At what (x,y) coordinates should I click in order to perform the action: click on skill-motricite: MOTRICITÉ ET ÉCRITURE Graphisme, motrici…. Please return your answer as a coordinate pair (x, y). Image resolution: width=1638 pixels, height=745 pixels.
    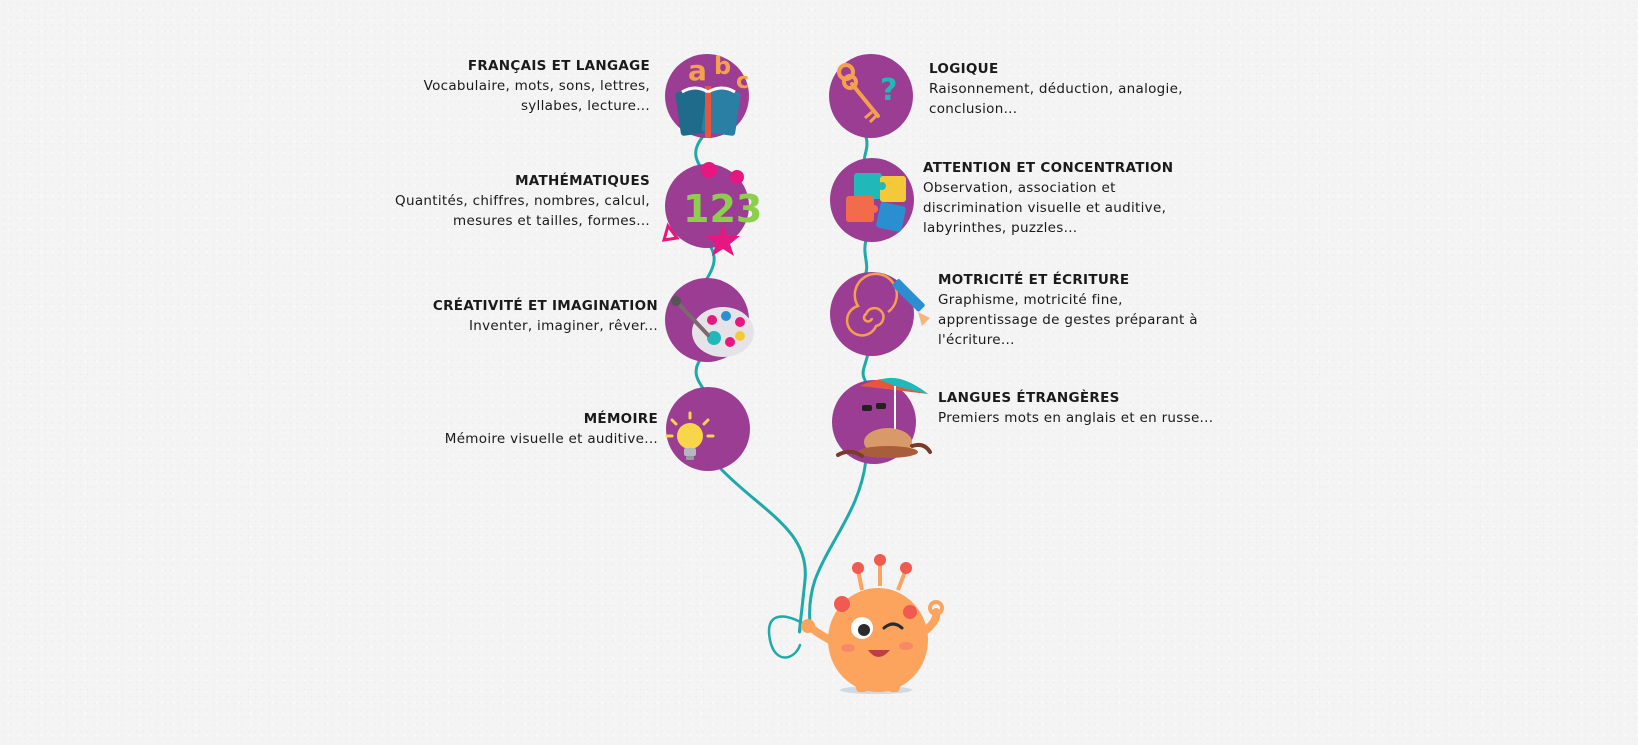
    Looking at the image, I should click on (1068, 310).